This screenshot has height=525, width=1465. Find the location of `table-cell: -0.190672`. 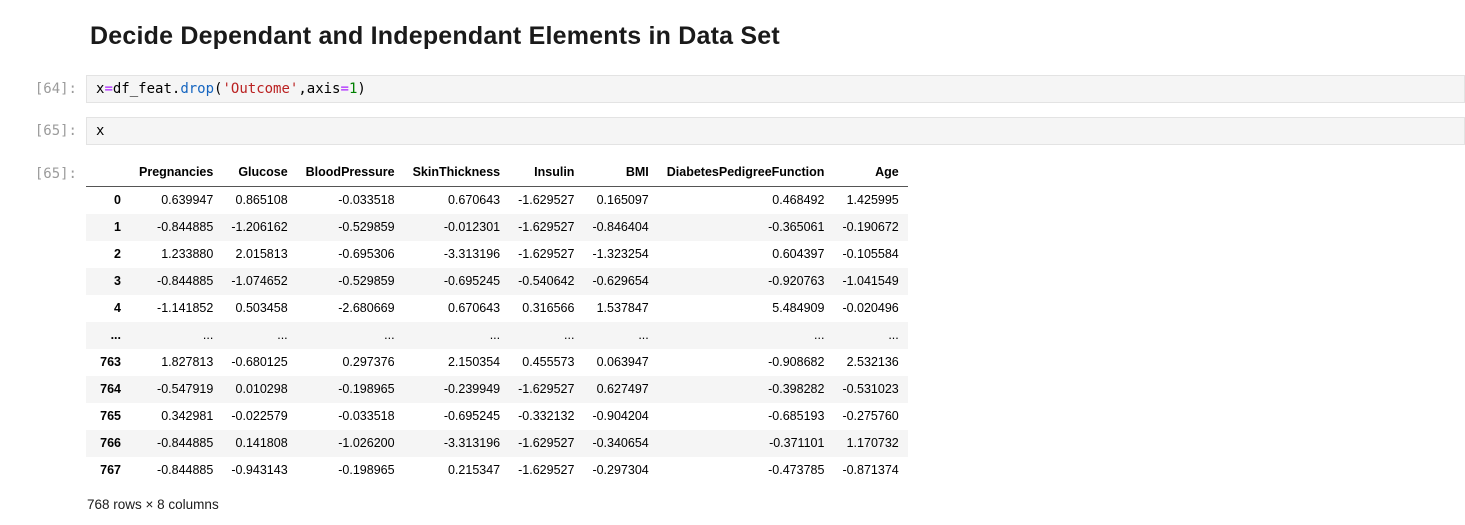

table-cell: -0.190672 is located at coordinates (870, 227).